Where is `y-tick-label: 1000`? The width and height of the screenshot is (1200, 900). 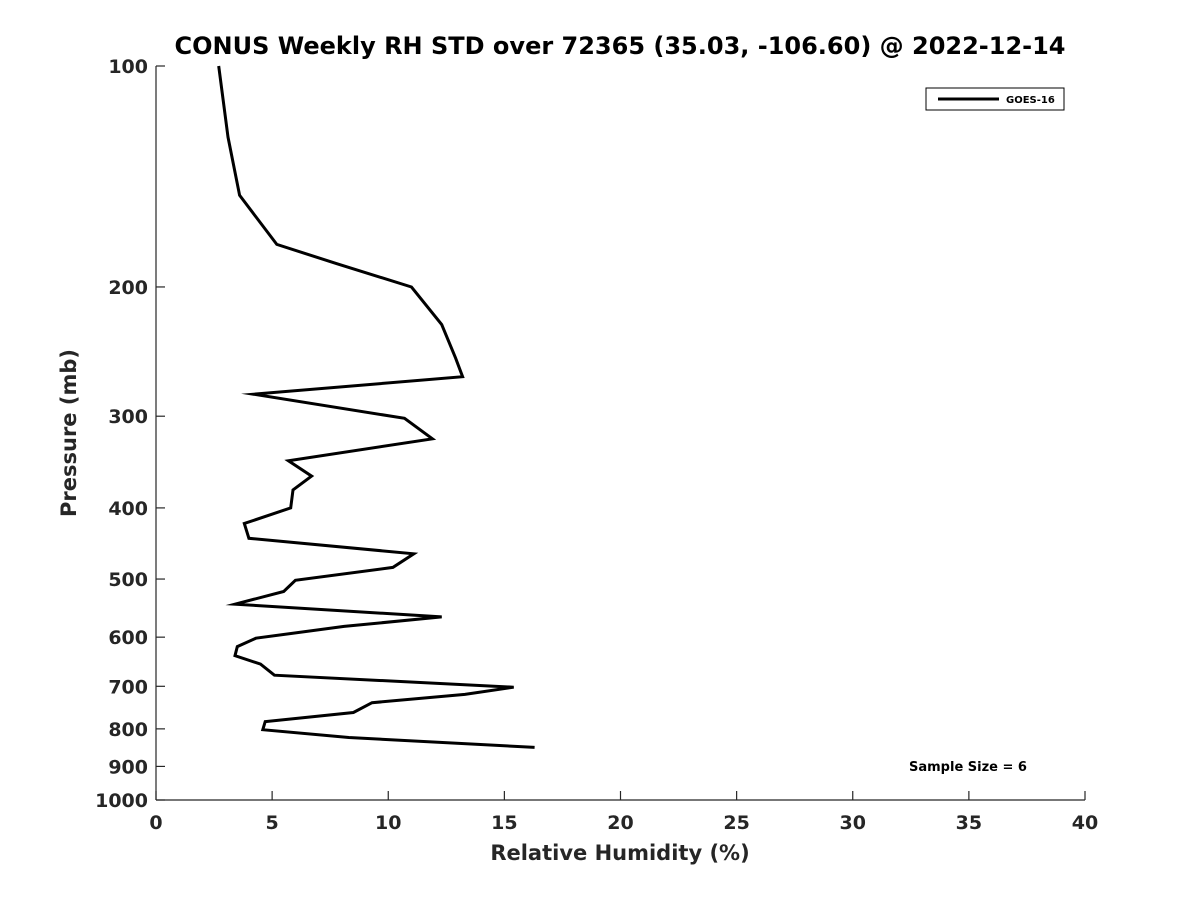
y-tick-label: 1000 is located at coordinates (121, 801).